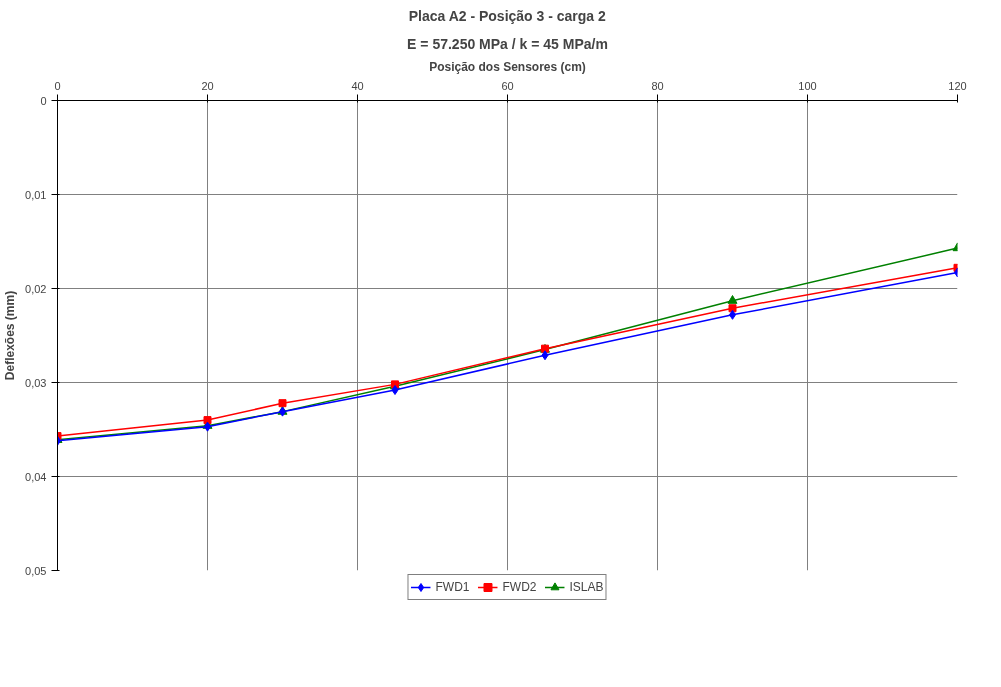 This screenshot has width=1001, height=687. What do you see at coordinates (357, 85) in the screenshot?
I see `x-tick-label: 40` at bounding box center [357, 85].